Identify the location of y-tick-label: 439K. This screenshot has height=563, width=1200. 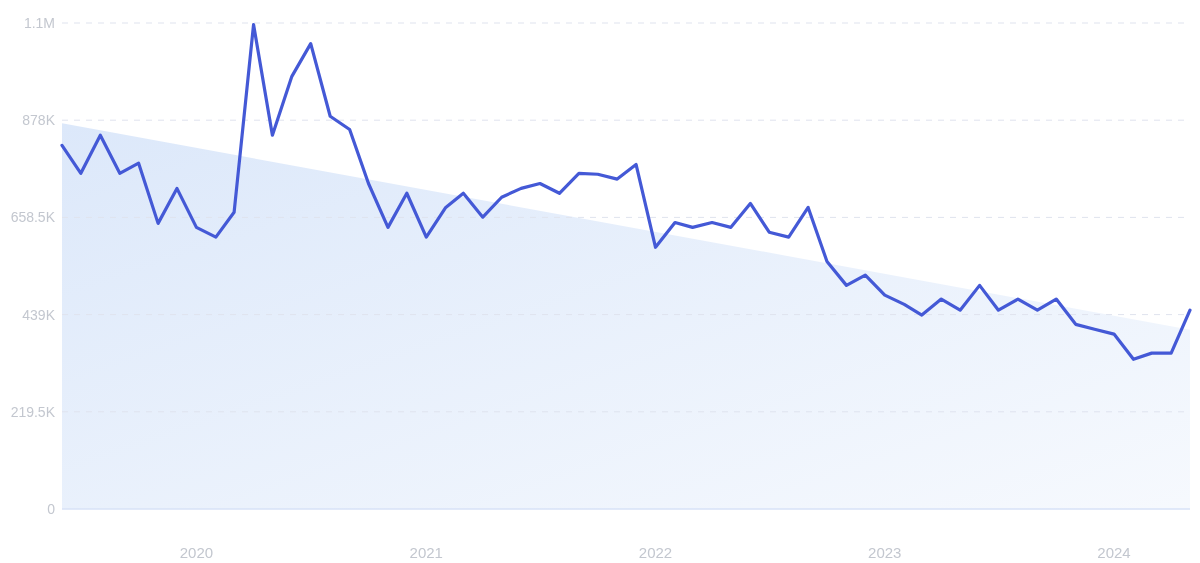
(39, 314).